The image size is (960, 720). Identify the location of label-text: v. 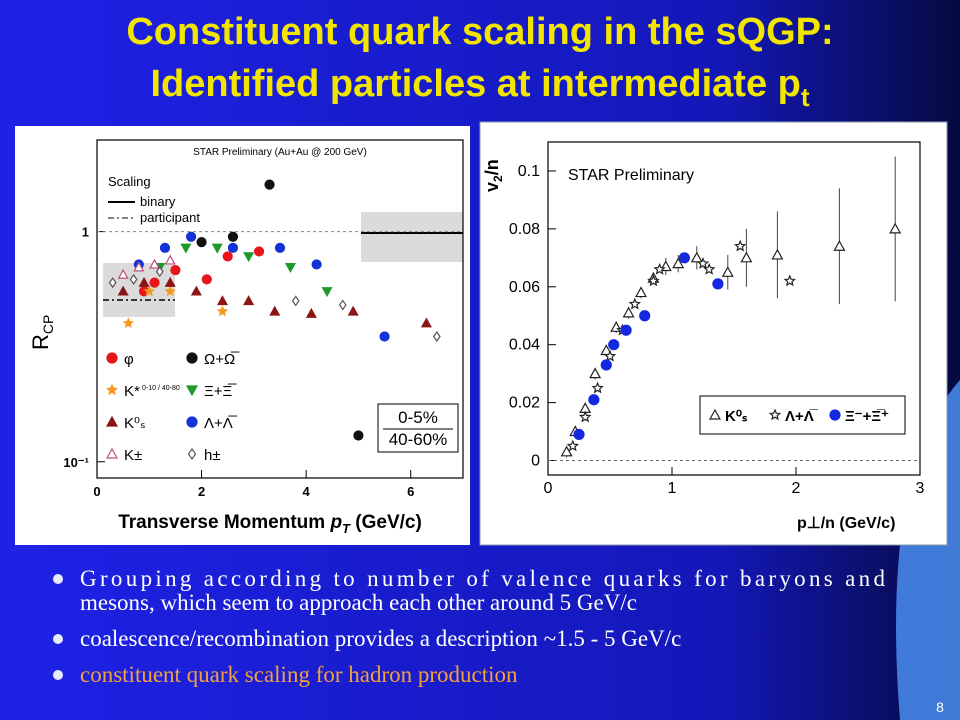
(492, 187).